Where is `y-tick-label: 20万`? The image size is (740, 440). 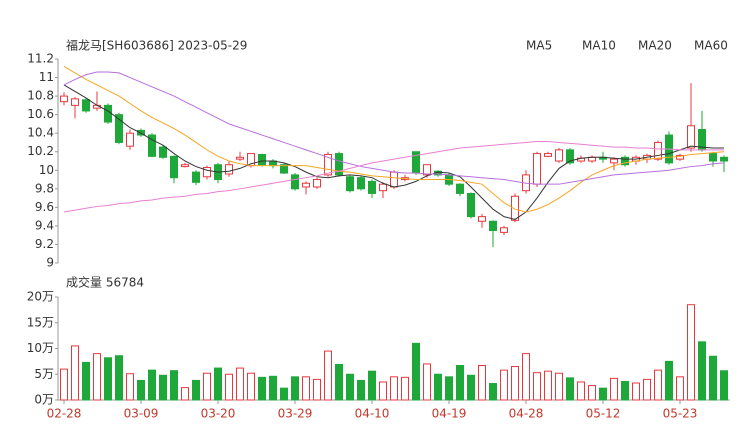
y-tick-label: 20万 is located at coordinates (40, 297).